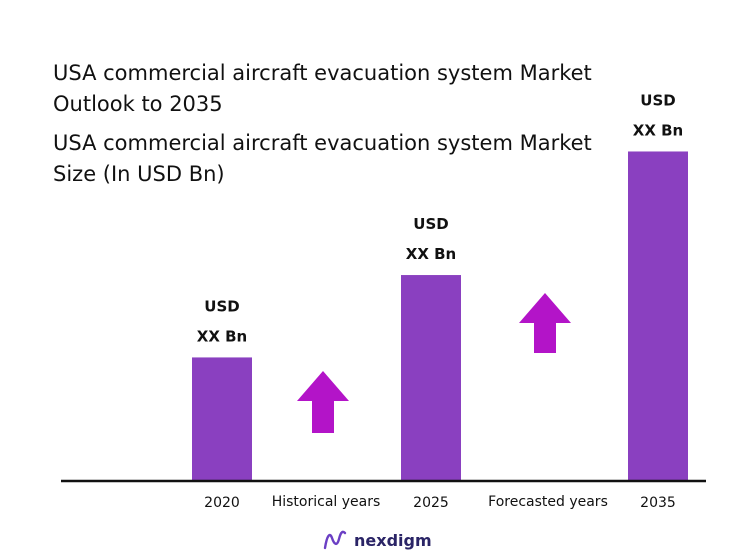 This screenshot has height=556, width=744. What do you see at coordinates (545, 323) in the screenshot?
I see `growth-arrow-forecast-icon` at bounding box center [545, 323].